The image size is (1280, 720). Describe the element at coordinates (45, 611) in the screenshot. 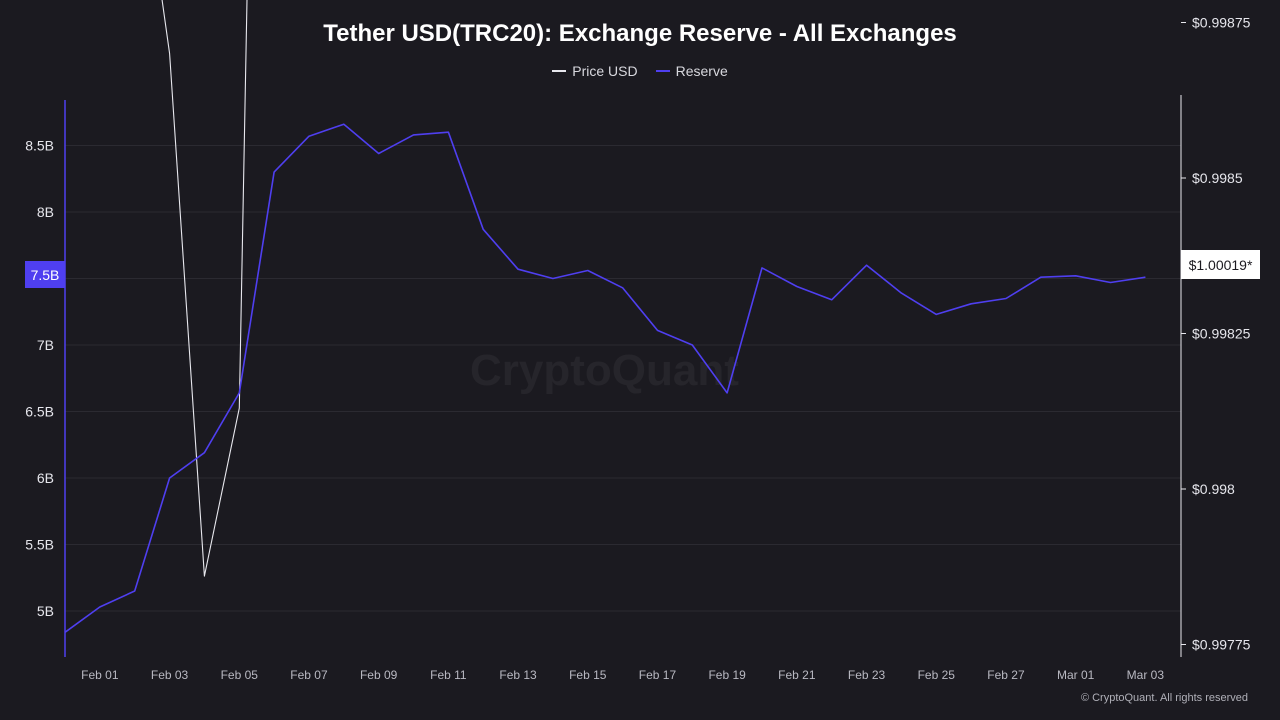

I see `left-tick-label: 5B` at that location.